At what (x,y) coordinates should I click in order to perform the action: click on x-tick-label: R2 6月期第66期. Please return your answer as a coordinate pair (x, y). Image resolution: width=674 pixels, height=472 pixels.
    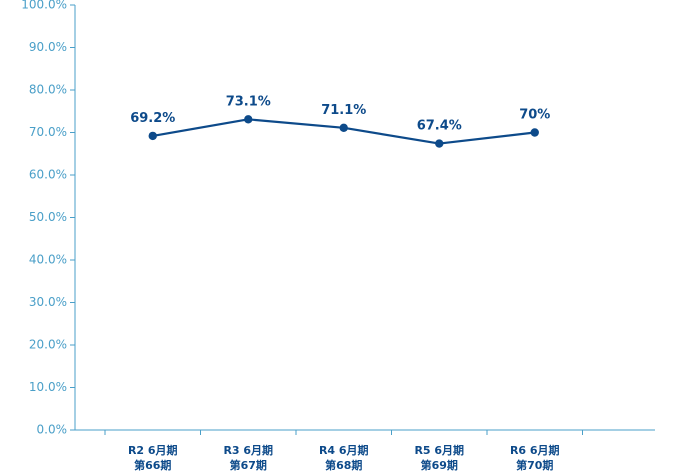
    Looking at the image, I should click on (153, 457).